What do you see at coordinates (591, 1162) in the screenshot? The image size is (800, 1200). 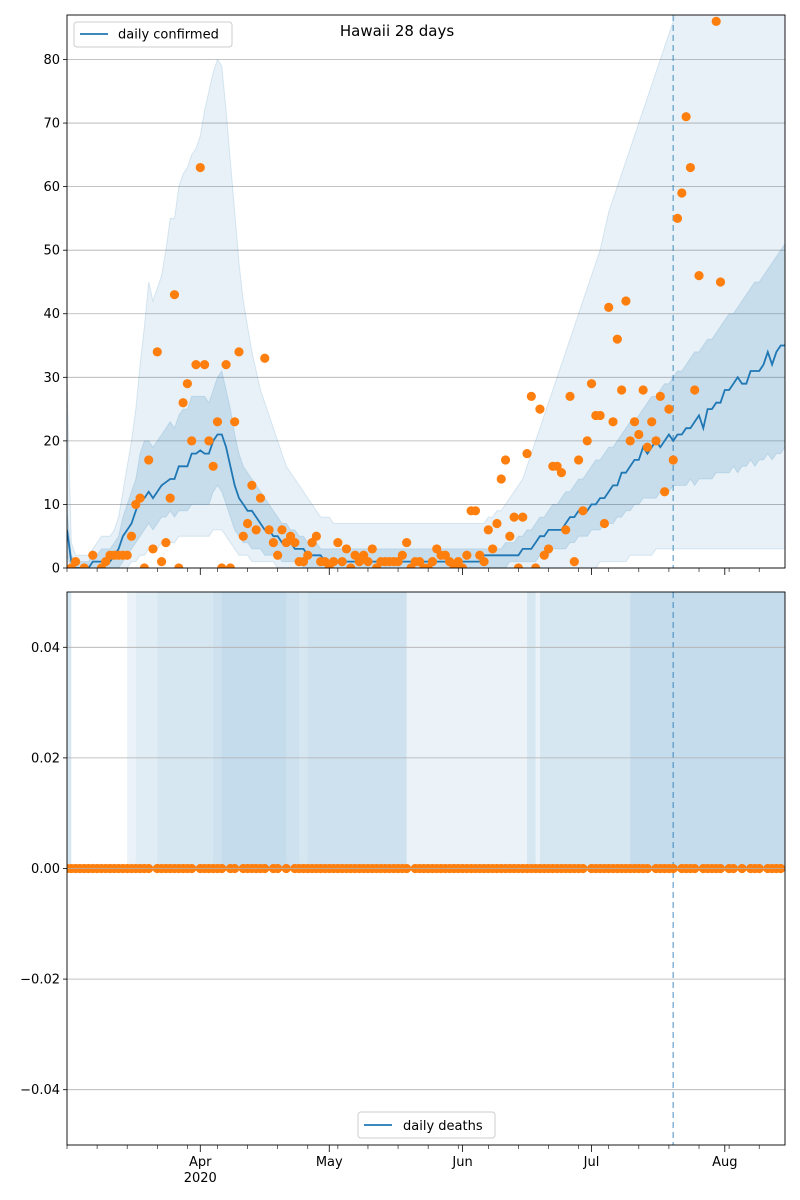 I see `x-tick-label: Jul` at bounding box center [591, 1162].